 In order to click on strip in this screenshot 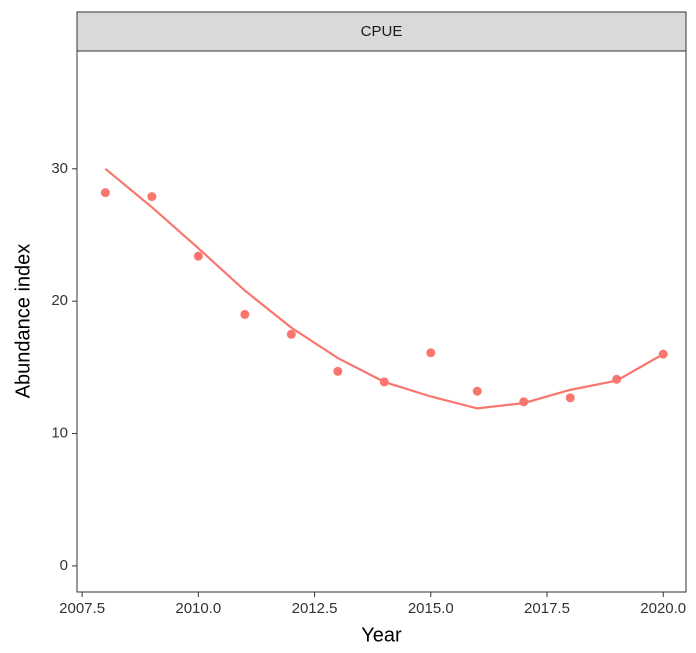, I will do `click(381, 31)`.